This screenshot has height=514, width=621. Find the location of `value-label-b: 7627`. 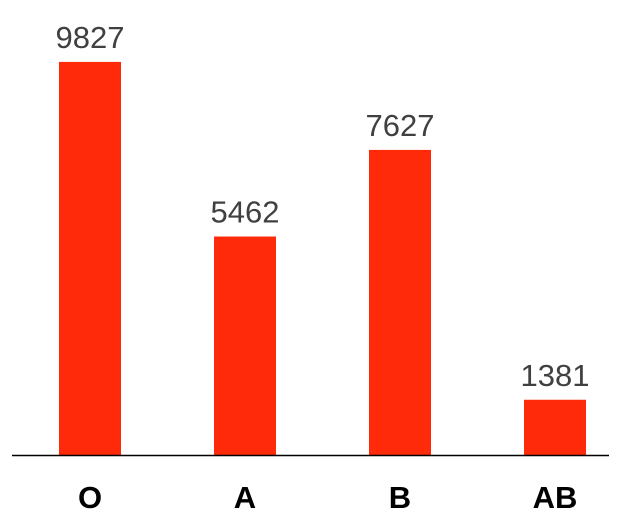

value-label-b: 7627 is located at coordinates (400, 125).